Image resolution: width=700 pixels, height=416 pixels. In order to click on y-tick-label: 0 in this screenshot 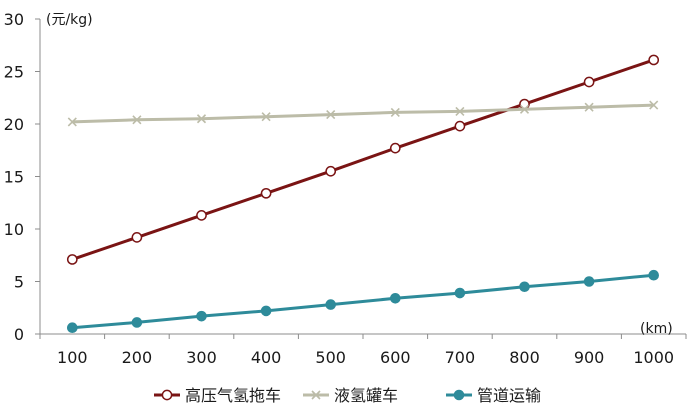, I will do `click(19, 334)`.